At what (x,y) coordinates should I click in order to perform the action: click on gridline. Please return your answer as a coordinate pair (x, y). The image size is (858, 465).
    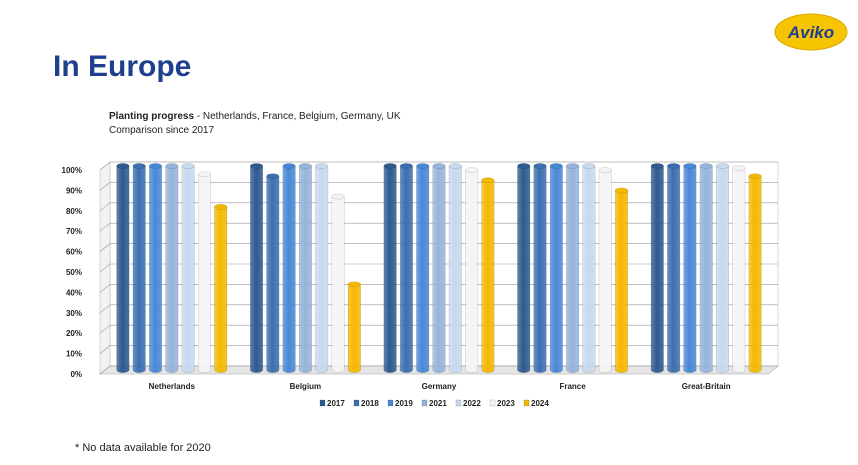
    Looking at the image, I should click on (438, 166).